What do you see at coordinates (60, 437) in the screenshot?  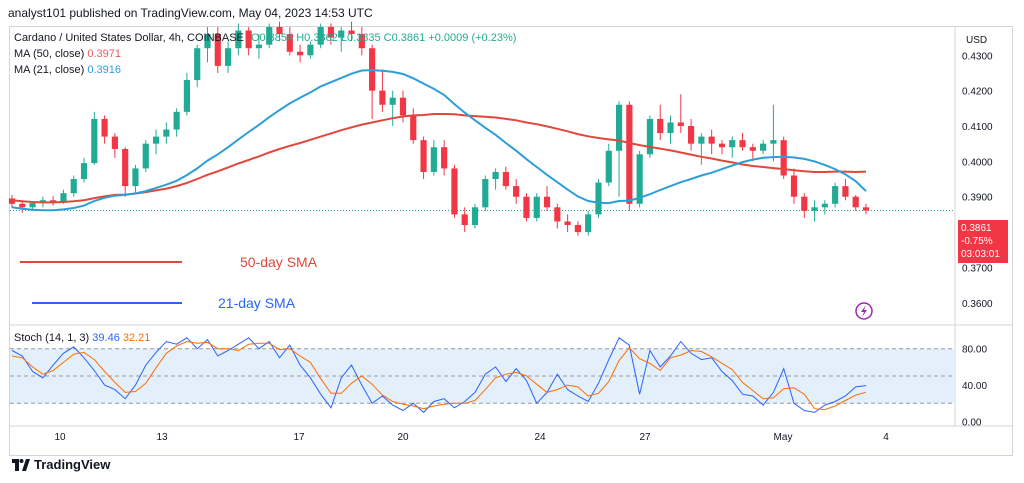 I see `time-tick-label: 10` at bounding box center [60, 437].